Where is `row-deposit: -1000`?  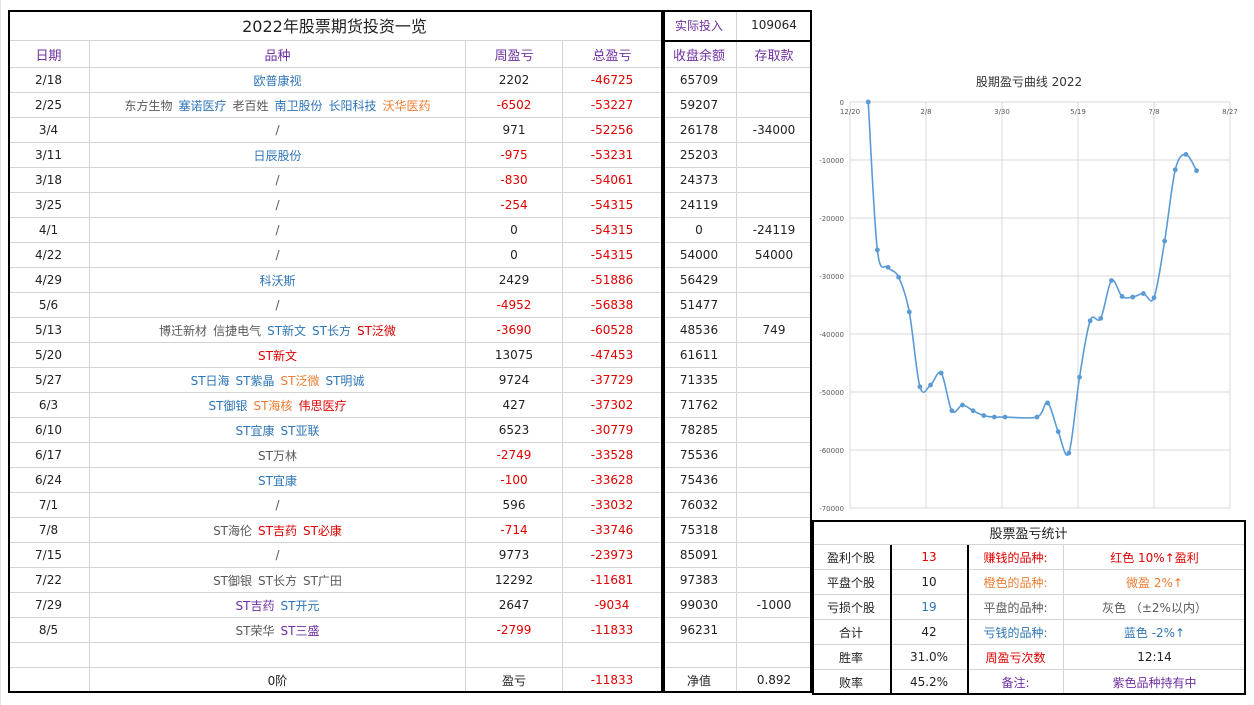 row-deposit: -1000 is located at coordinates (774, 605).